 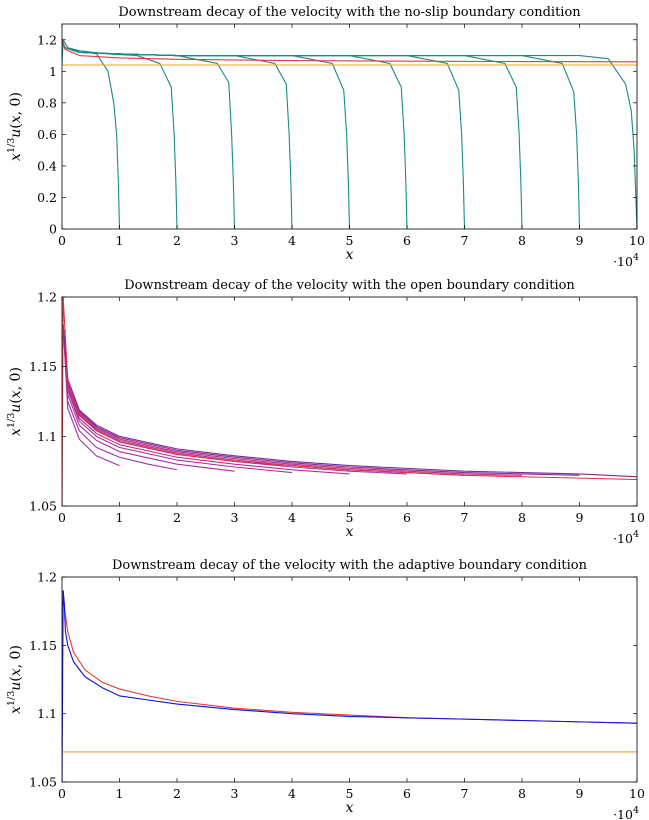 What do you see at coordinates (47, 197) in the screenshot?
I see `y-tick-label: 0.2` at bounding box center [47, 197].